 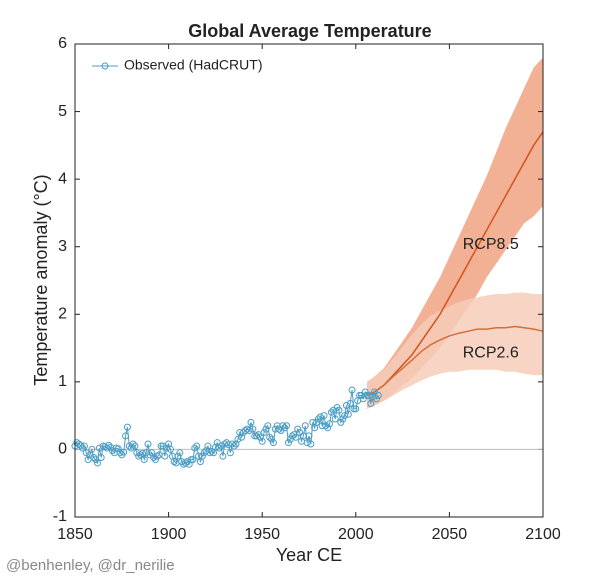 I want to click on x-tick-label: 2050, so click(x=450, y=534).